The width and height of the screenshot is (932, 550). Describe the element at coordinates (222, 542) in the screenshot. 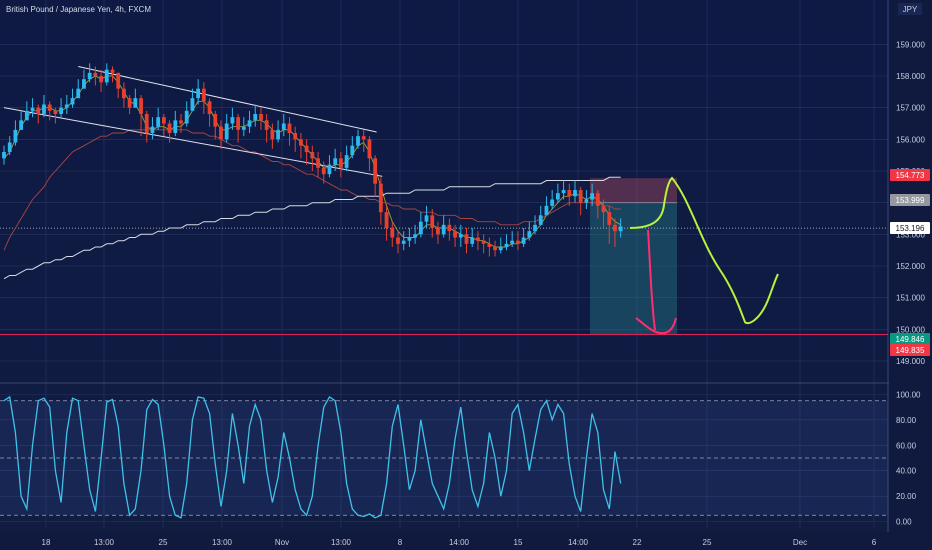

I see `time-tick-label-3: 13:00` at that location.